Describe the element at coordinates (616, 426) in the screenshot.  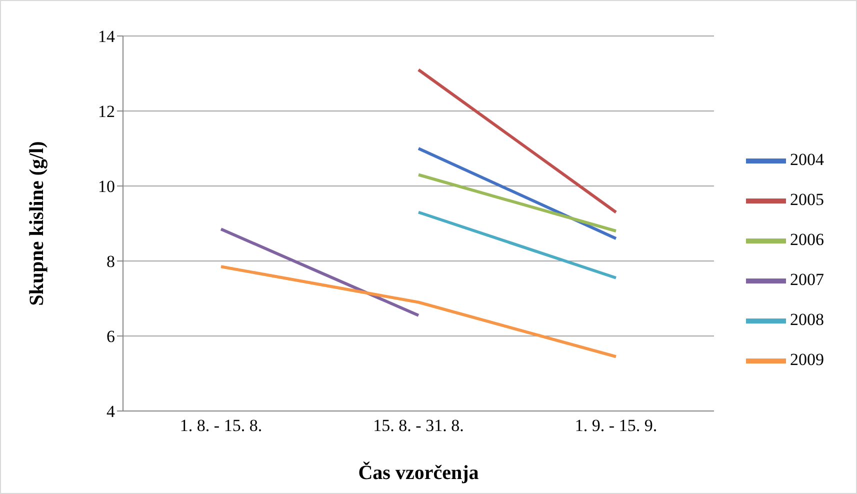
I see `x-tick-label: 1. 9. - 15. 9.` at that location.